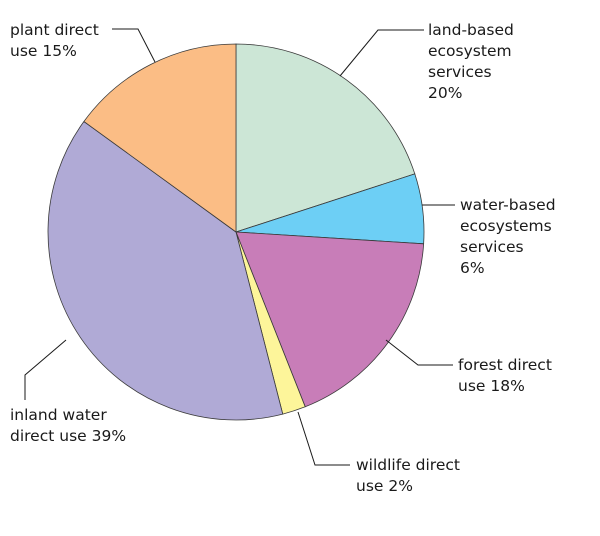 The height and width of the screenshot is (536, 600). I want to click on pie-slice-forest, so click(330, 319).